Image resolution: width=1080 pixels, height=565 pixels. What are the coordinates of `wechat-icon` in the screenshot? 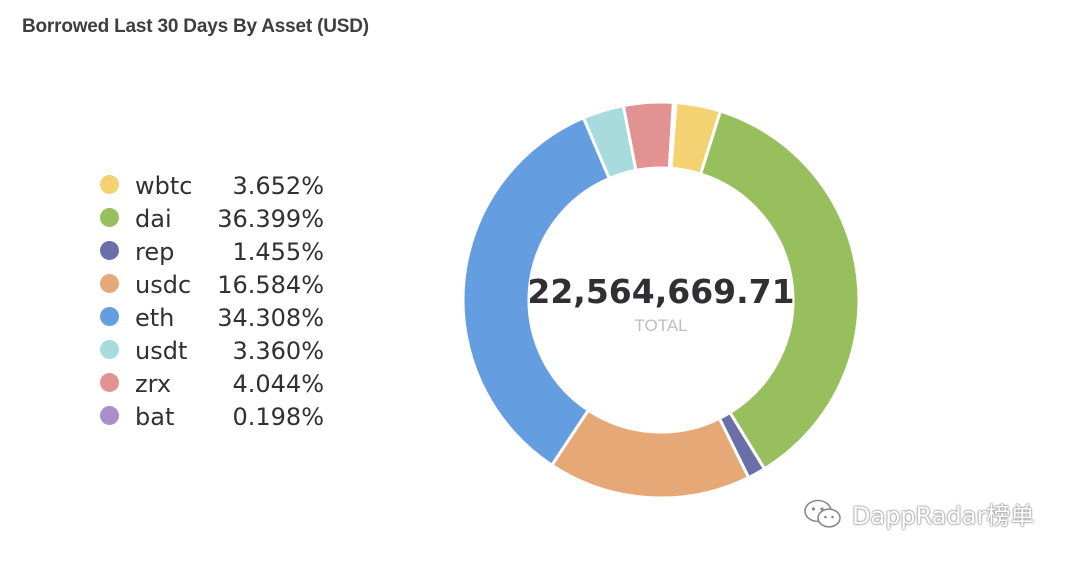 It's located at (822, 513).